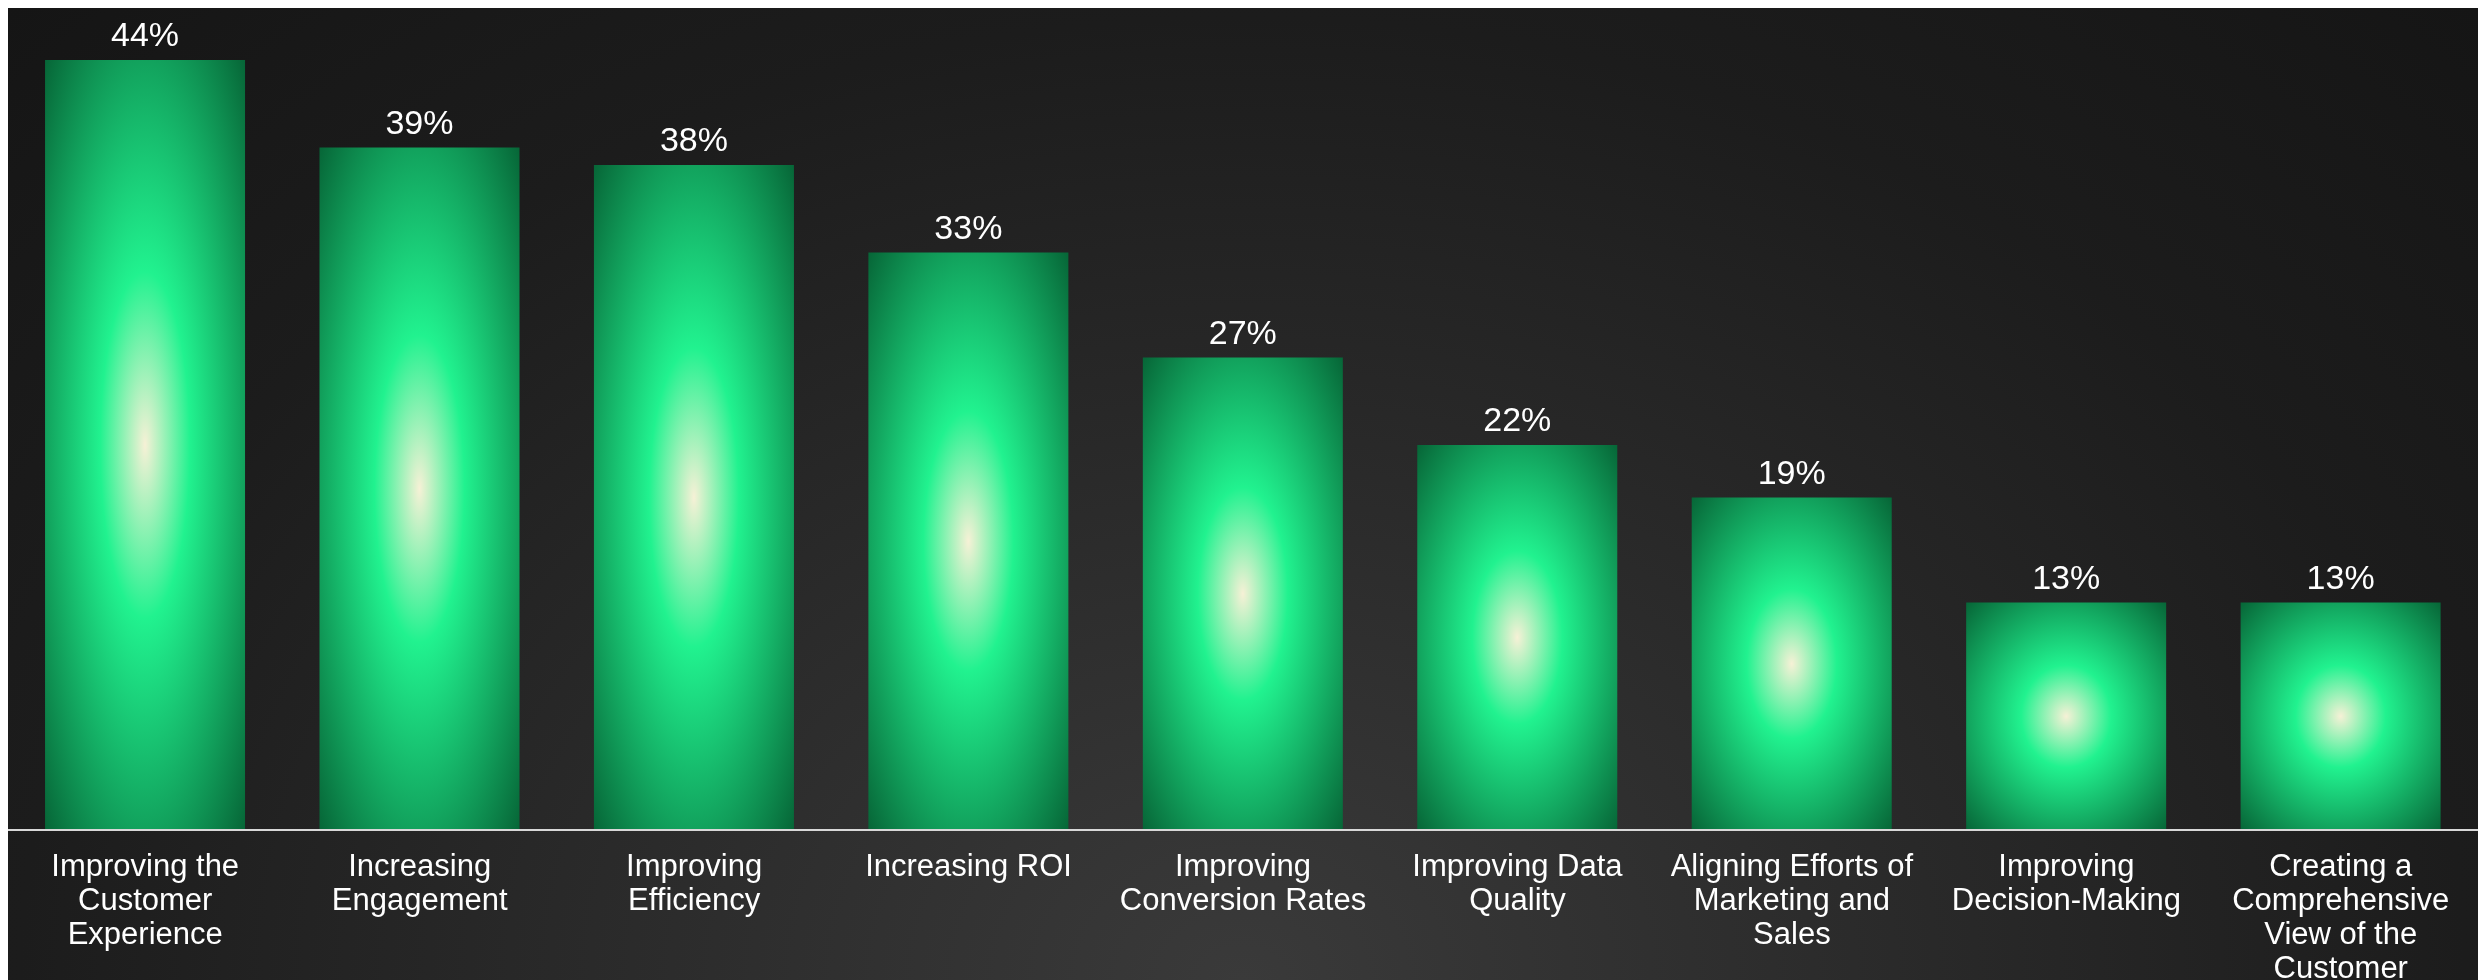 The width and height of the screenshot is (2486, 980). What do you see at coordinates (145, 899) in the screenshot?
I see `x-tick-label: Improving the Customer Experience` at bounding box center [145, 899].